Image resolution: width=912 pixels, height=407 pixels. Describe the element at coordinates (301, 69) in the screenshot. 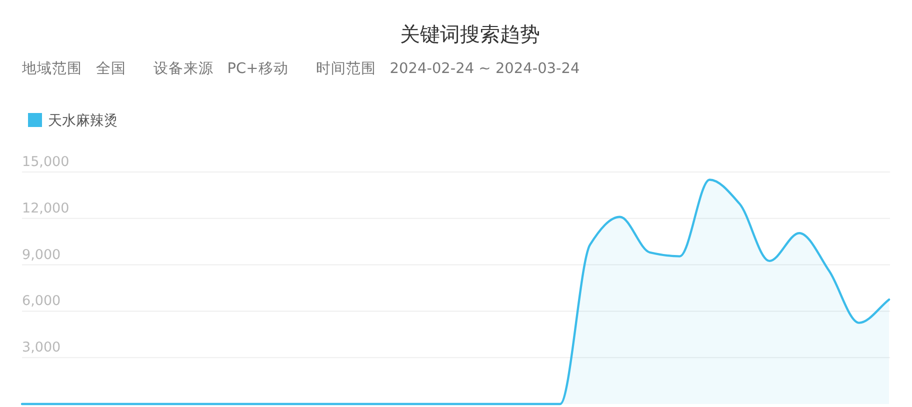

I see `subtitle: 地域范围 全国 设备来源 PC+移动 时间范围 2024-02-24 ~ 2024-03-24` at that location.